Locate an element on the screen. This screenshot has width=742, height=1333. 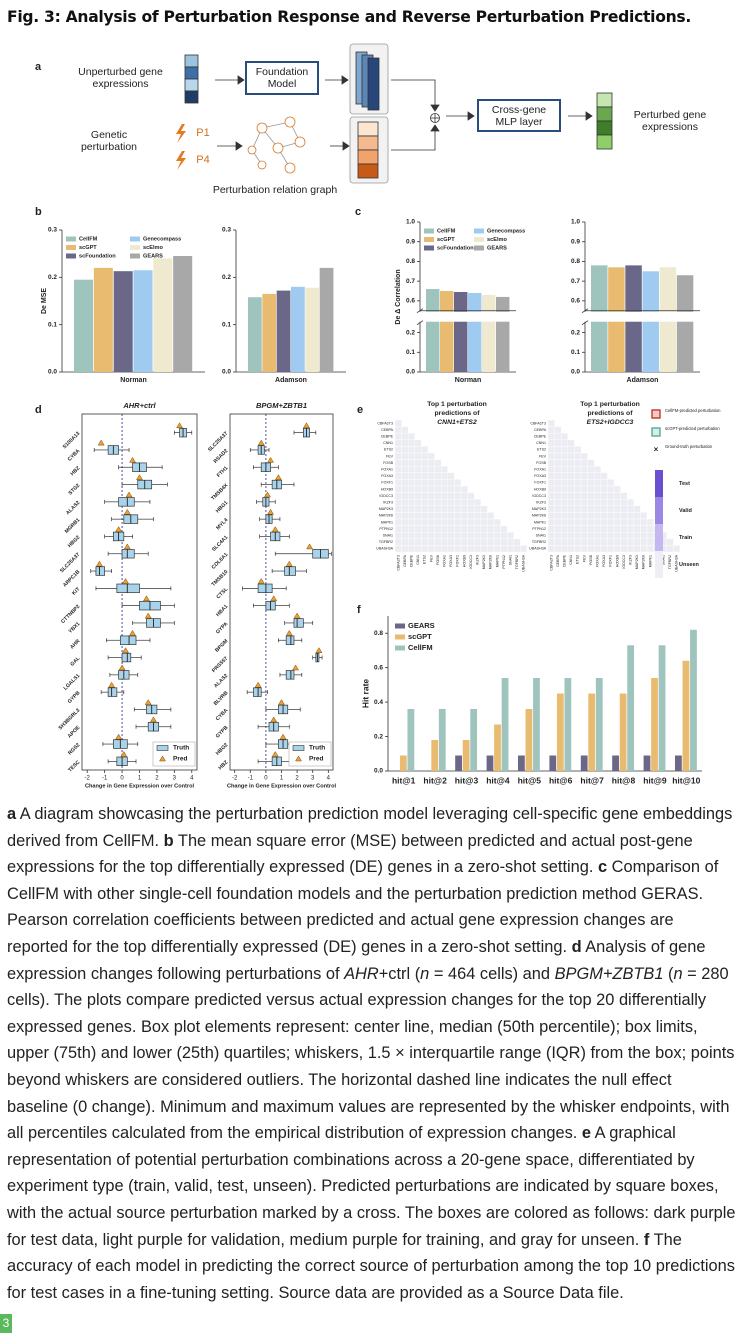
y-tick-label: 0.8 is located at coordinates (575, 261).